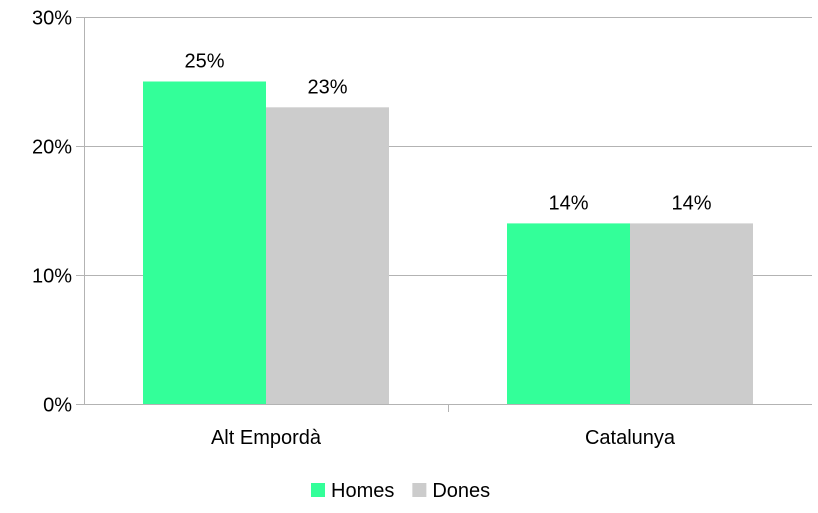 Image resolution: width=818 pixels, height=513 pixels. What do you see at coordinates (52, 212) in the screenshot?
I see `y-axis-ticks: 0% 10% 20% 30%` at bounding box center [52, 212].